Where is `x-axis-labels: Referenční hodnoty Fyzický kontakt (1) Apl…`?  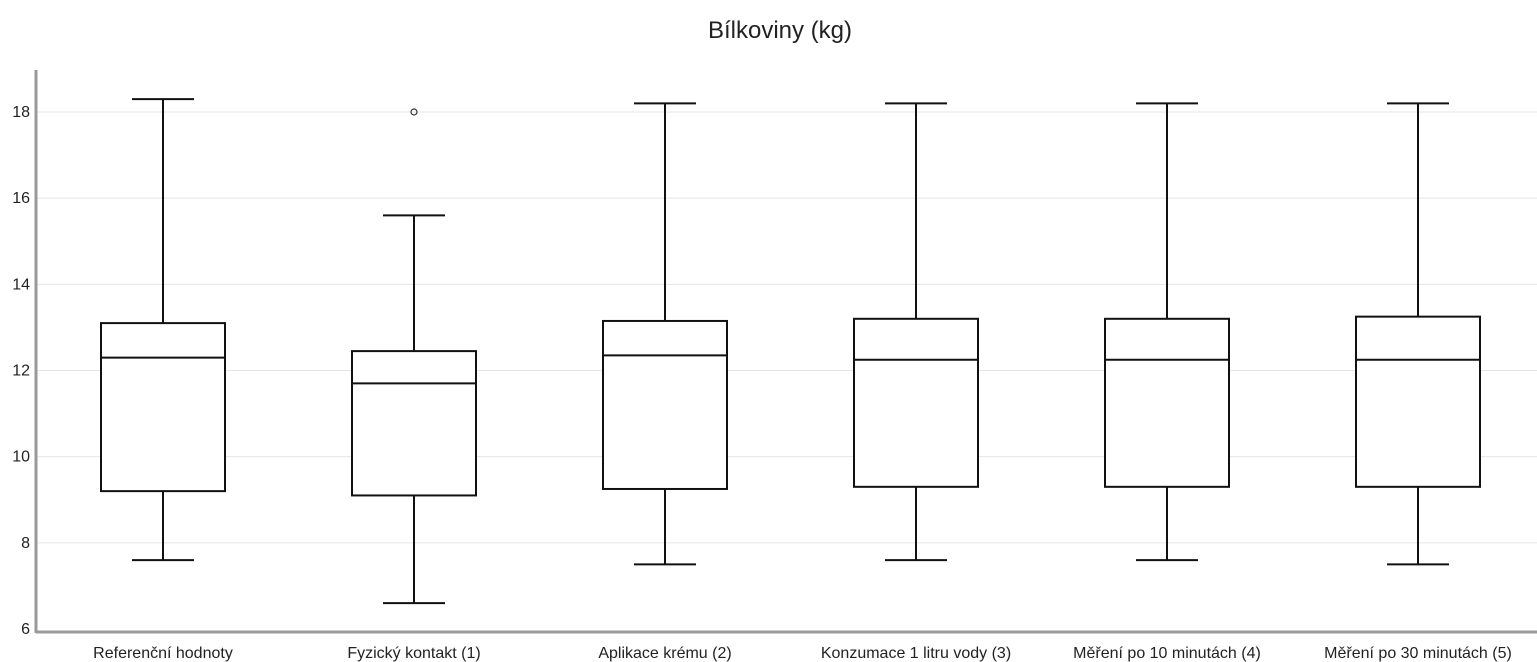 x-axis-labels: Referenční hodnoty Fyzický kontakt (1) Apl… is located at coordinates (802, 653).